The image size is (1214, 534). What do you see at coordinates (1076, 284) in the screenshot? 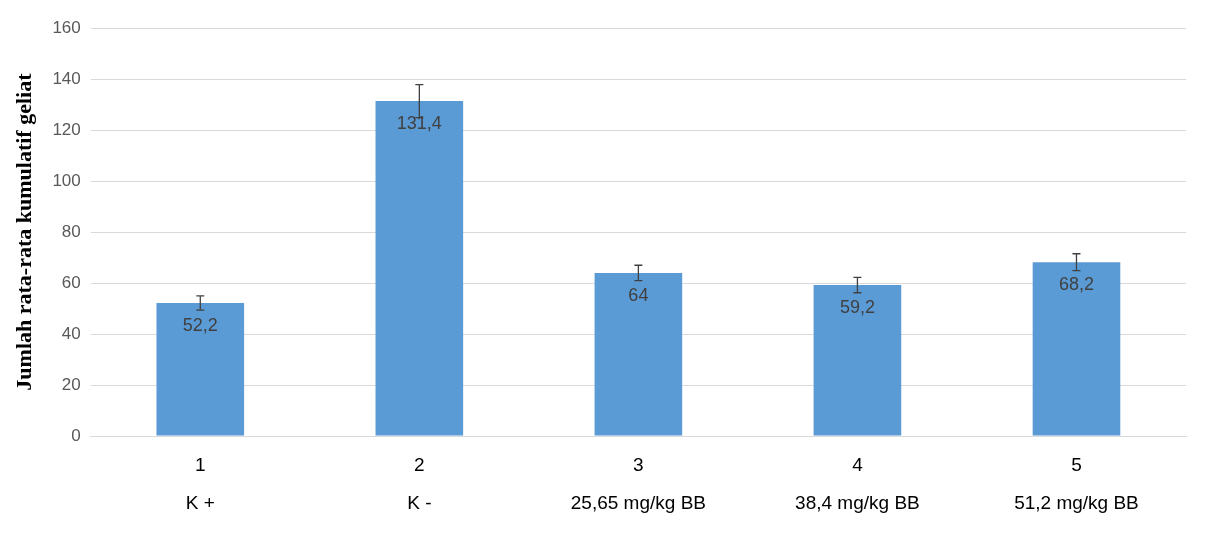
I see `data-label: 68,2` at bounding box center [1076, 284].